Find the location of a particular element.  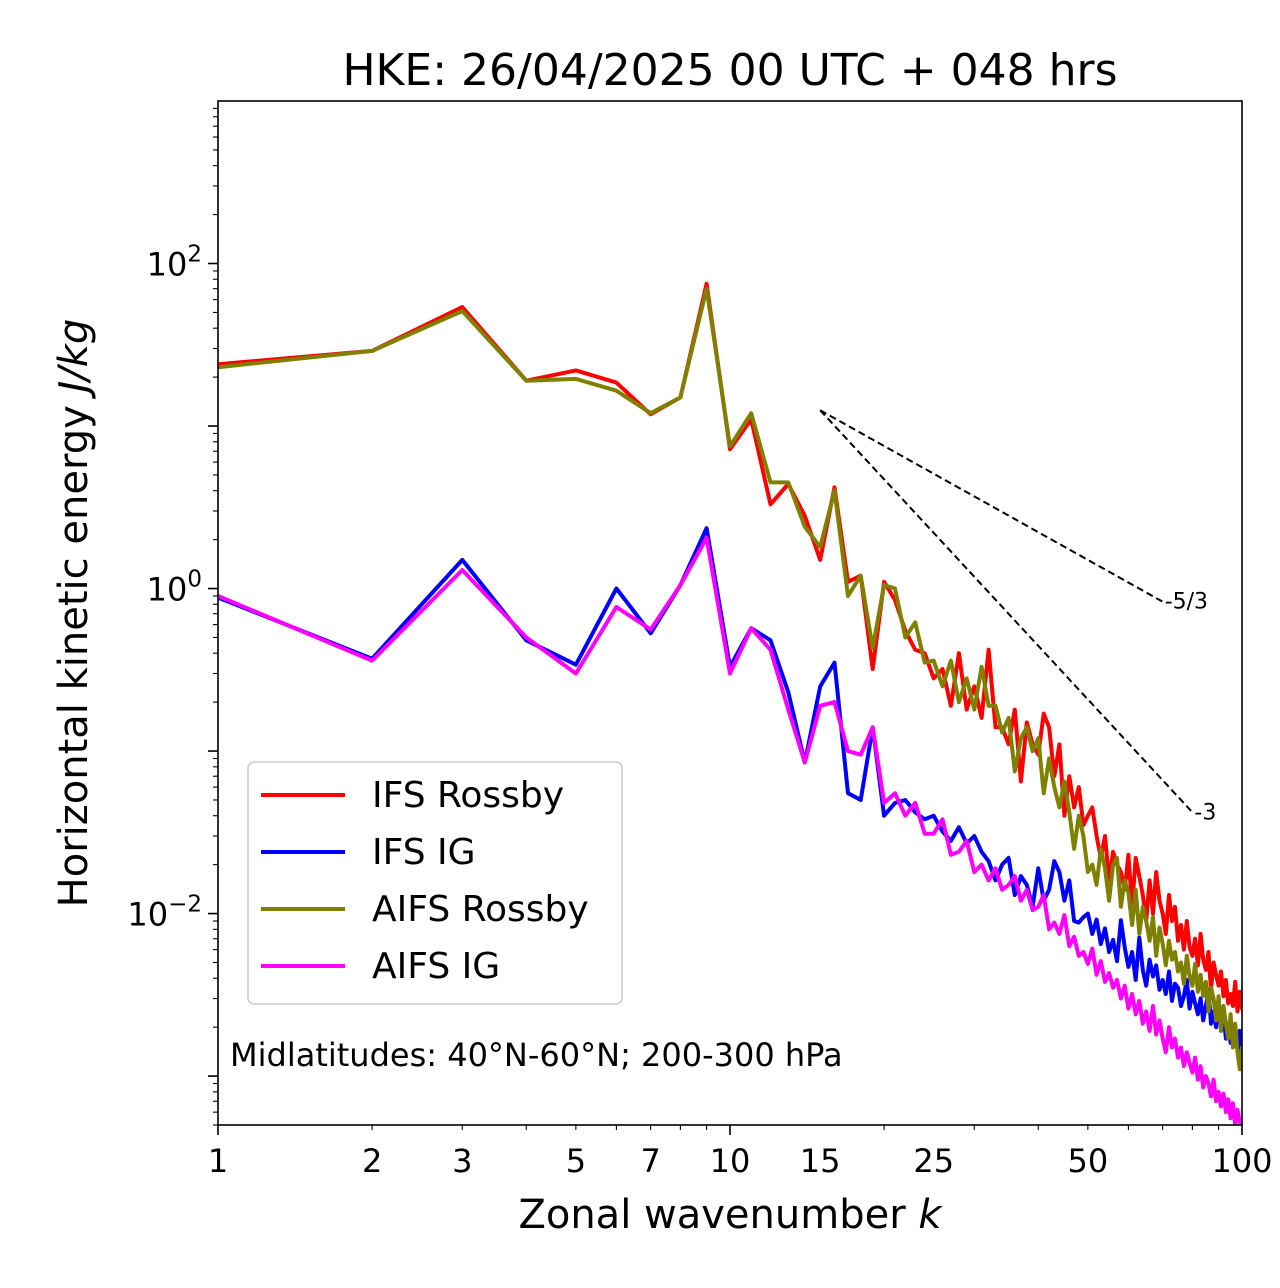

legend-box is located at coordinates (435, 883).